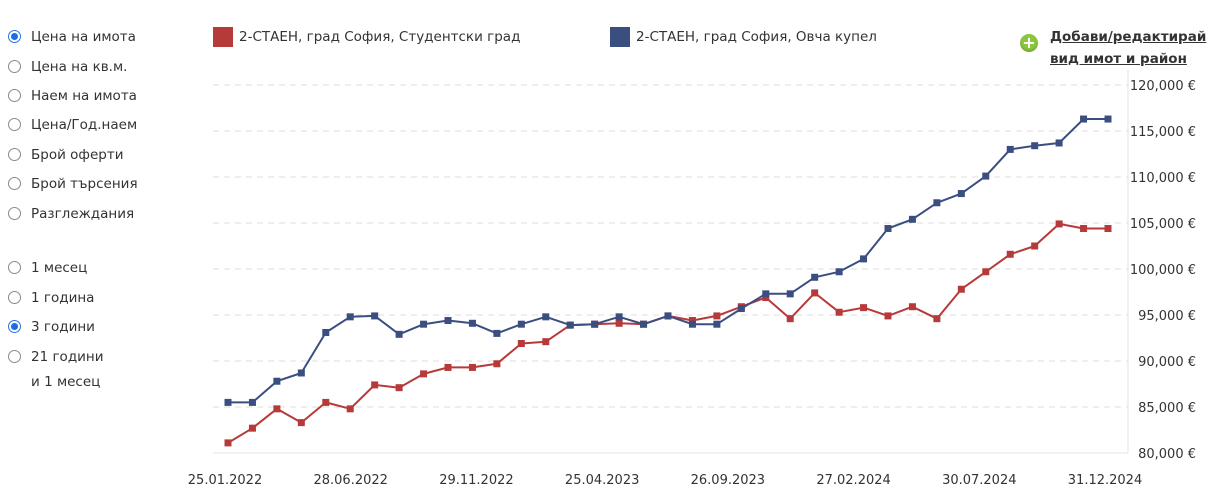 The height and width of the screenshot is (493, 1222). I want to click on period-option-3-years: 3 години, so click(51, 327).